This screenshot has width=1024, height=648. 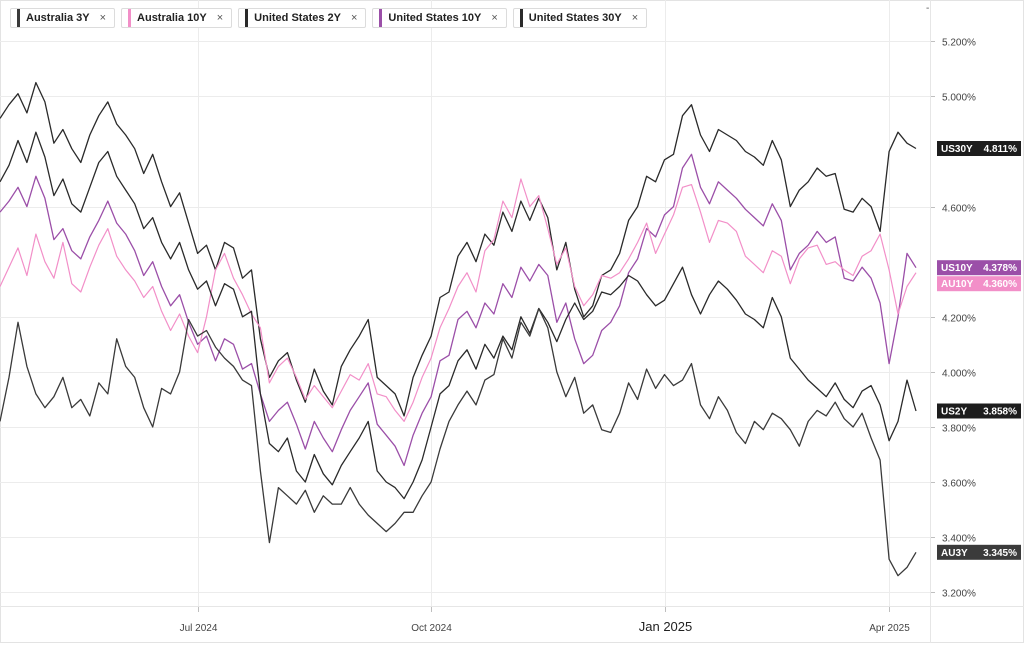 I want to click on end-label-tag: US10Y, so click(x=957, y=268).